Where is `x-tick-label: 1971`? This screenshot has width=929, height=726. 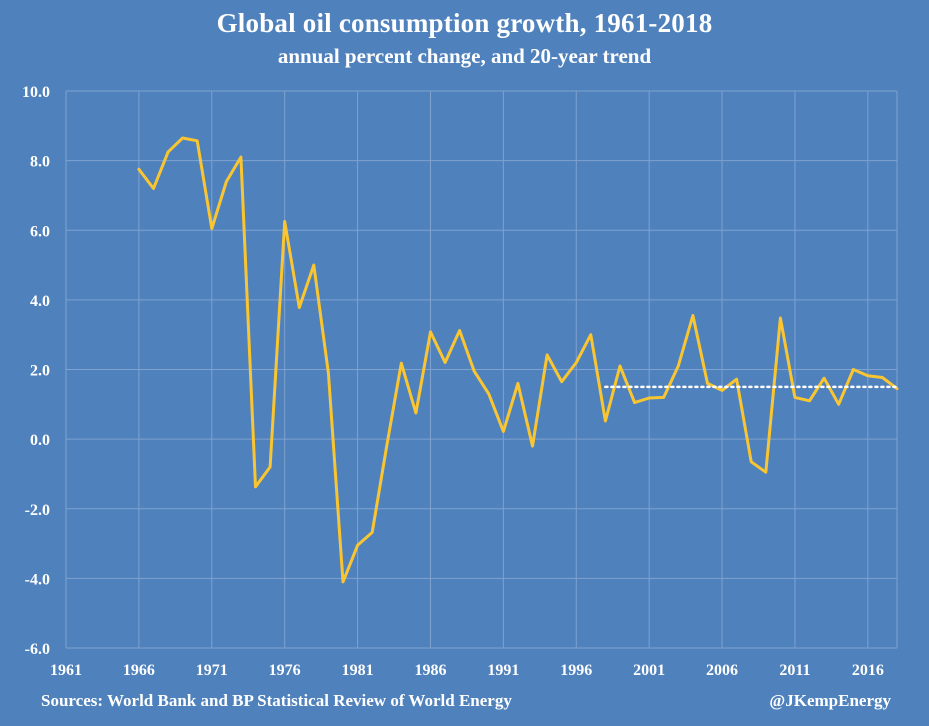
x-tick-label: 1971 is located at coordinates (212, 670).